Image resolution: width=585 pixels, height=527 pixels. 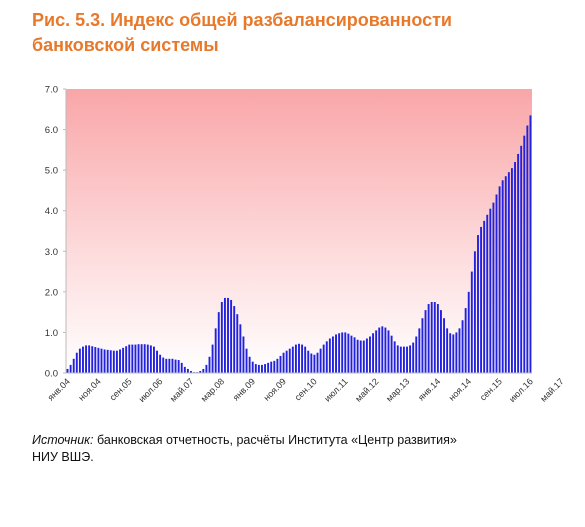 What do you see at coordinates (551, 389) in the screenshot?
I see `x-tick-label: май.17` at bounding box center [551, 389].